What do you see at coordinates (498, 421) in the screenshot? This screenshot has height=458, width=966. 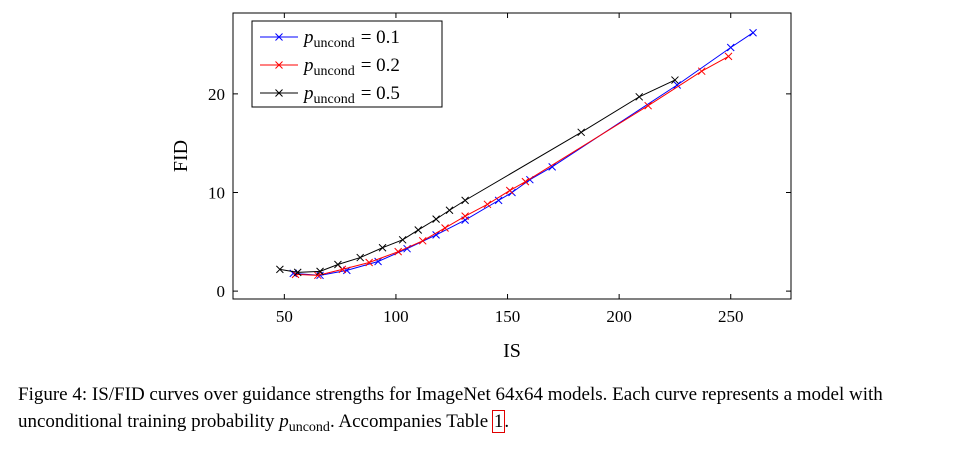 I see `table-reference-link: 1` at bounding box center [498, 421].